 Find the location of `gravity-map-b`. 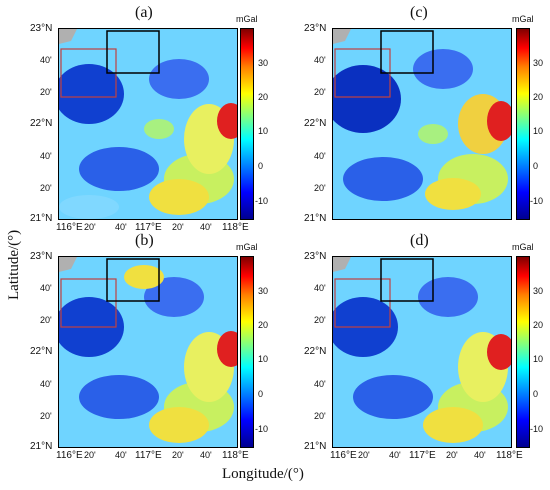

gravity-map-b is located at coordinates (148, 352).